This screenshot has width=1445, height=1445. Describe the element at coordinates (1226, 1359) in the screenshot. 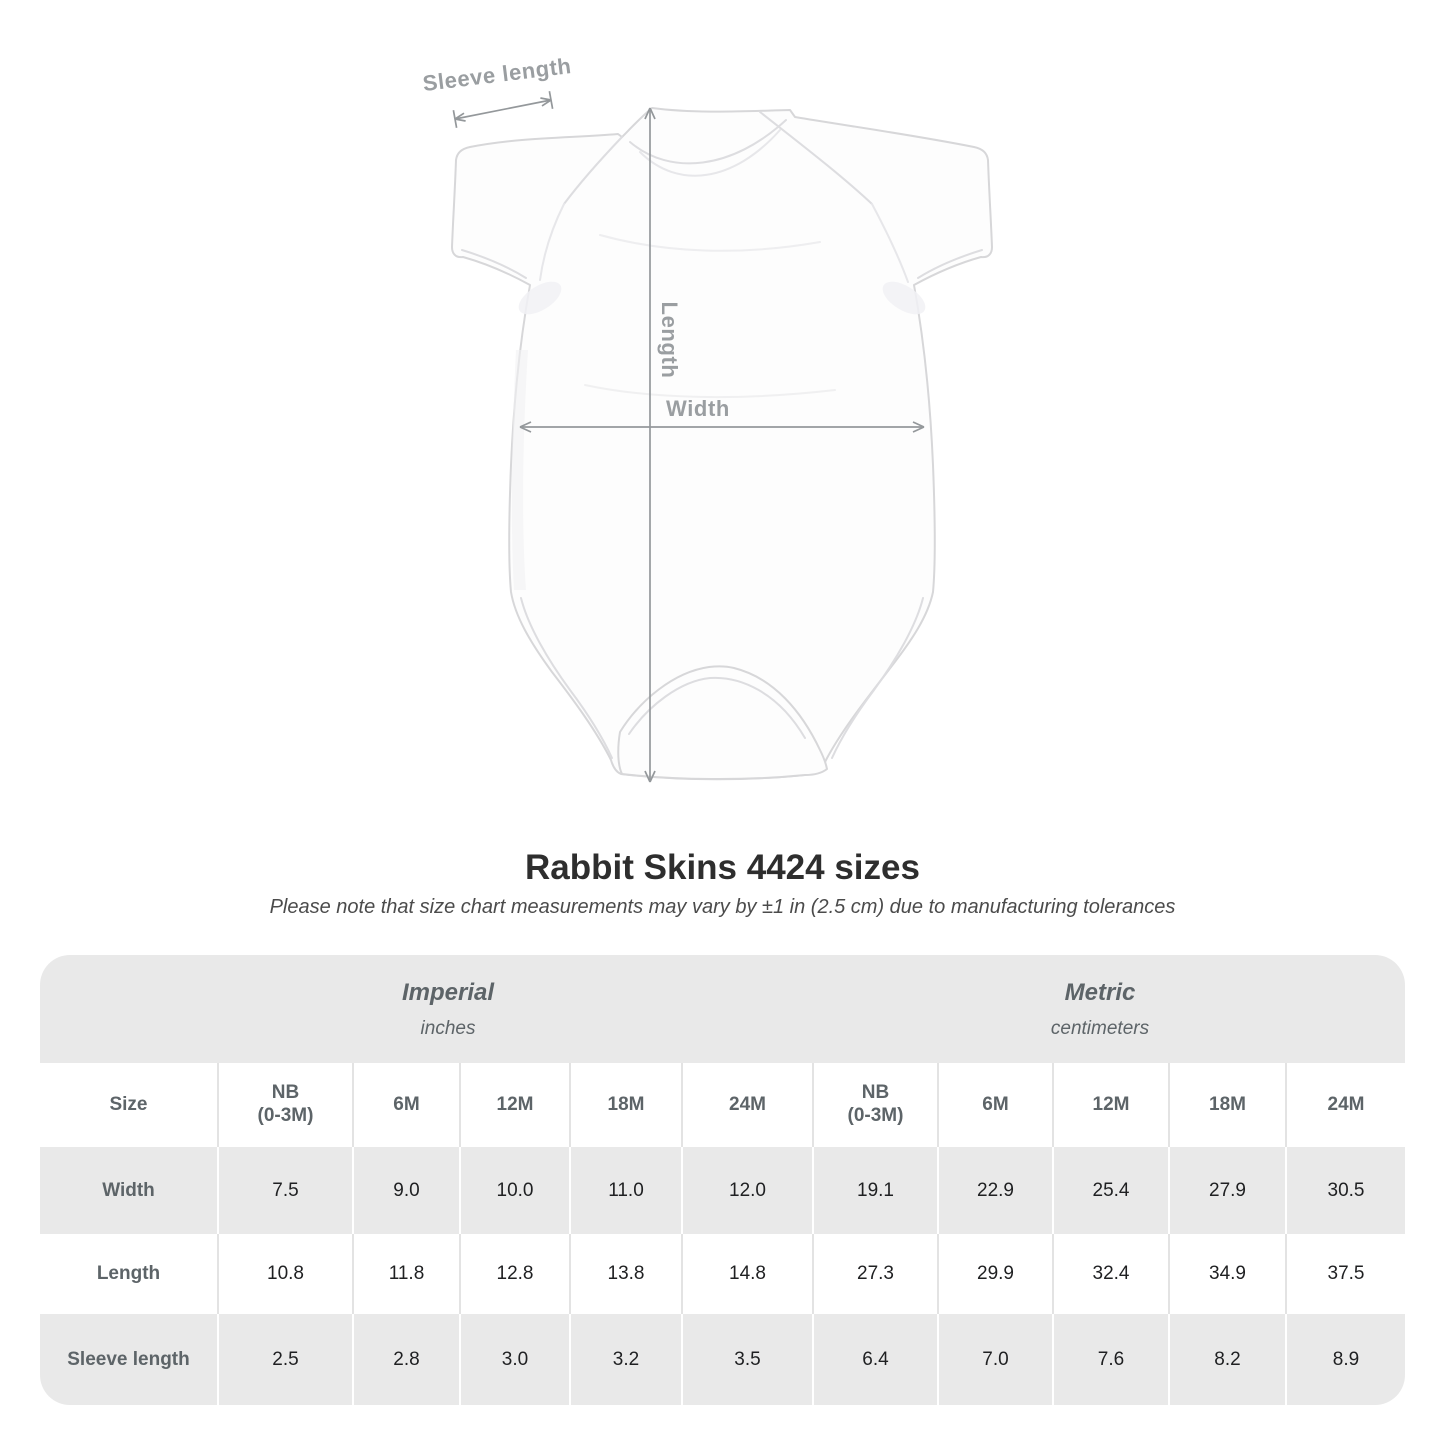

I see `size-value: 8.2` at that location.